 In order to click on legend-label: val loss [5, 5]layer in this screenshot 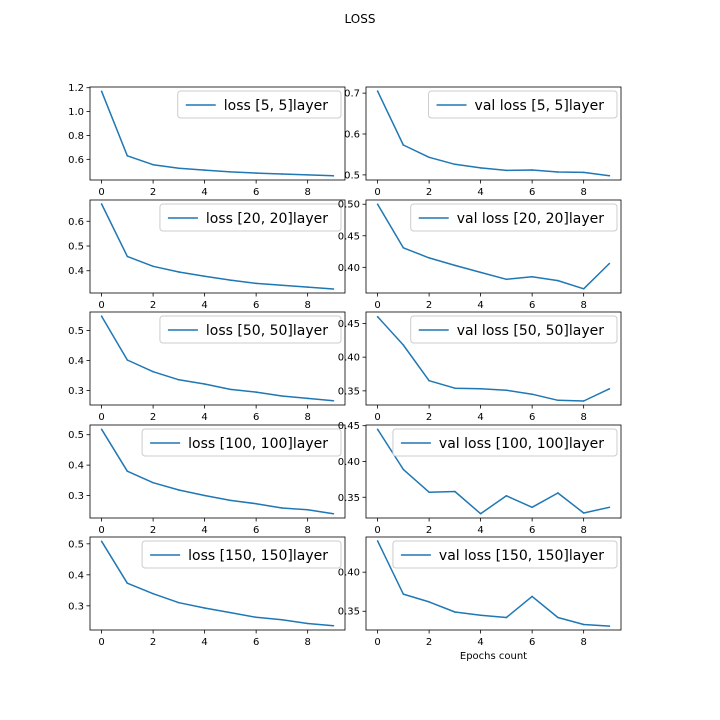, I will do `click(540, 106)`.